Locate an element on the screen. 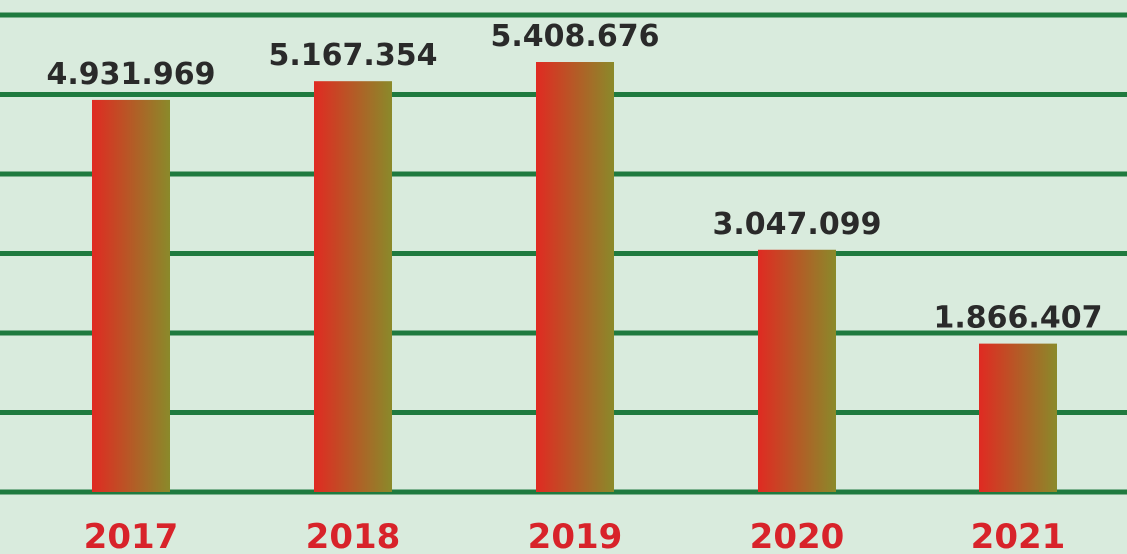 This screenshot has width=1127, height=554. value-label-2020: 3.047.099 is located at coordinates (797, 224).